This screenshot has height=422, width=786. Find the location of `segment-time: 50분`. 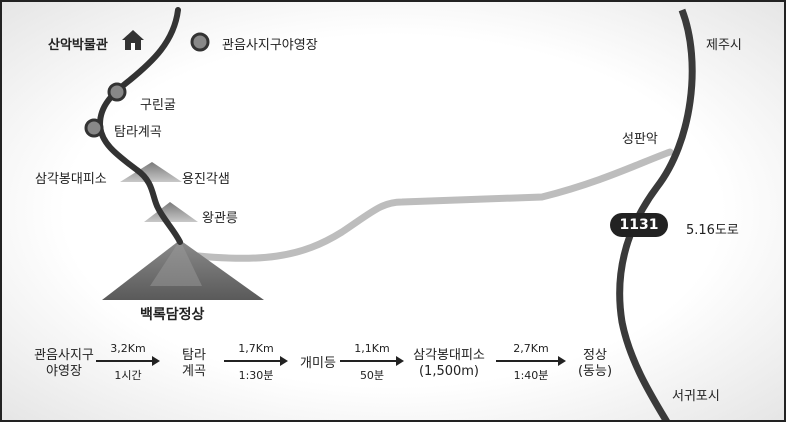

segment-time: 50분 is located at coordinates (372, 375).